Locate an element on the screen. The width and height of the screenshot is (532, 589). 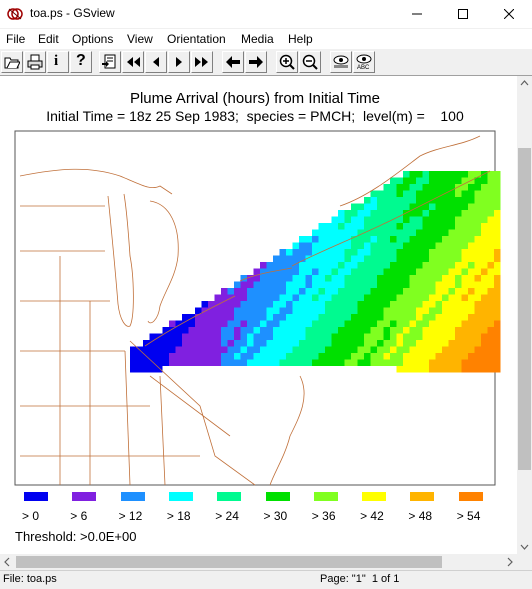
maximize-button is located at coordinates (463, 14).